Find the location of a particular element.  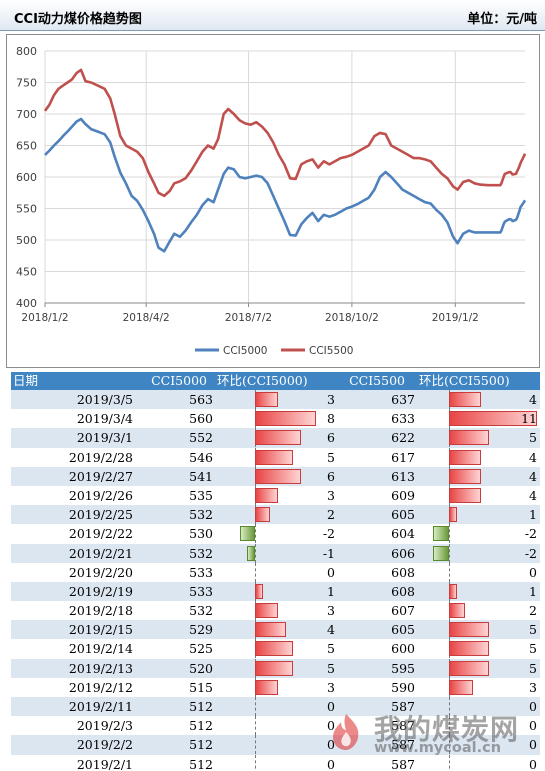

row-cci5000: 515 is located at coordinates (201, 687).